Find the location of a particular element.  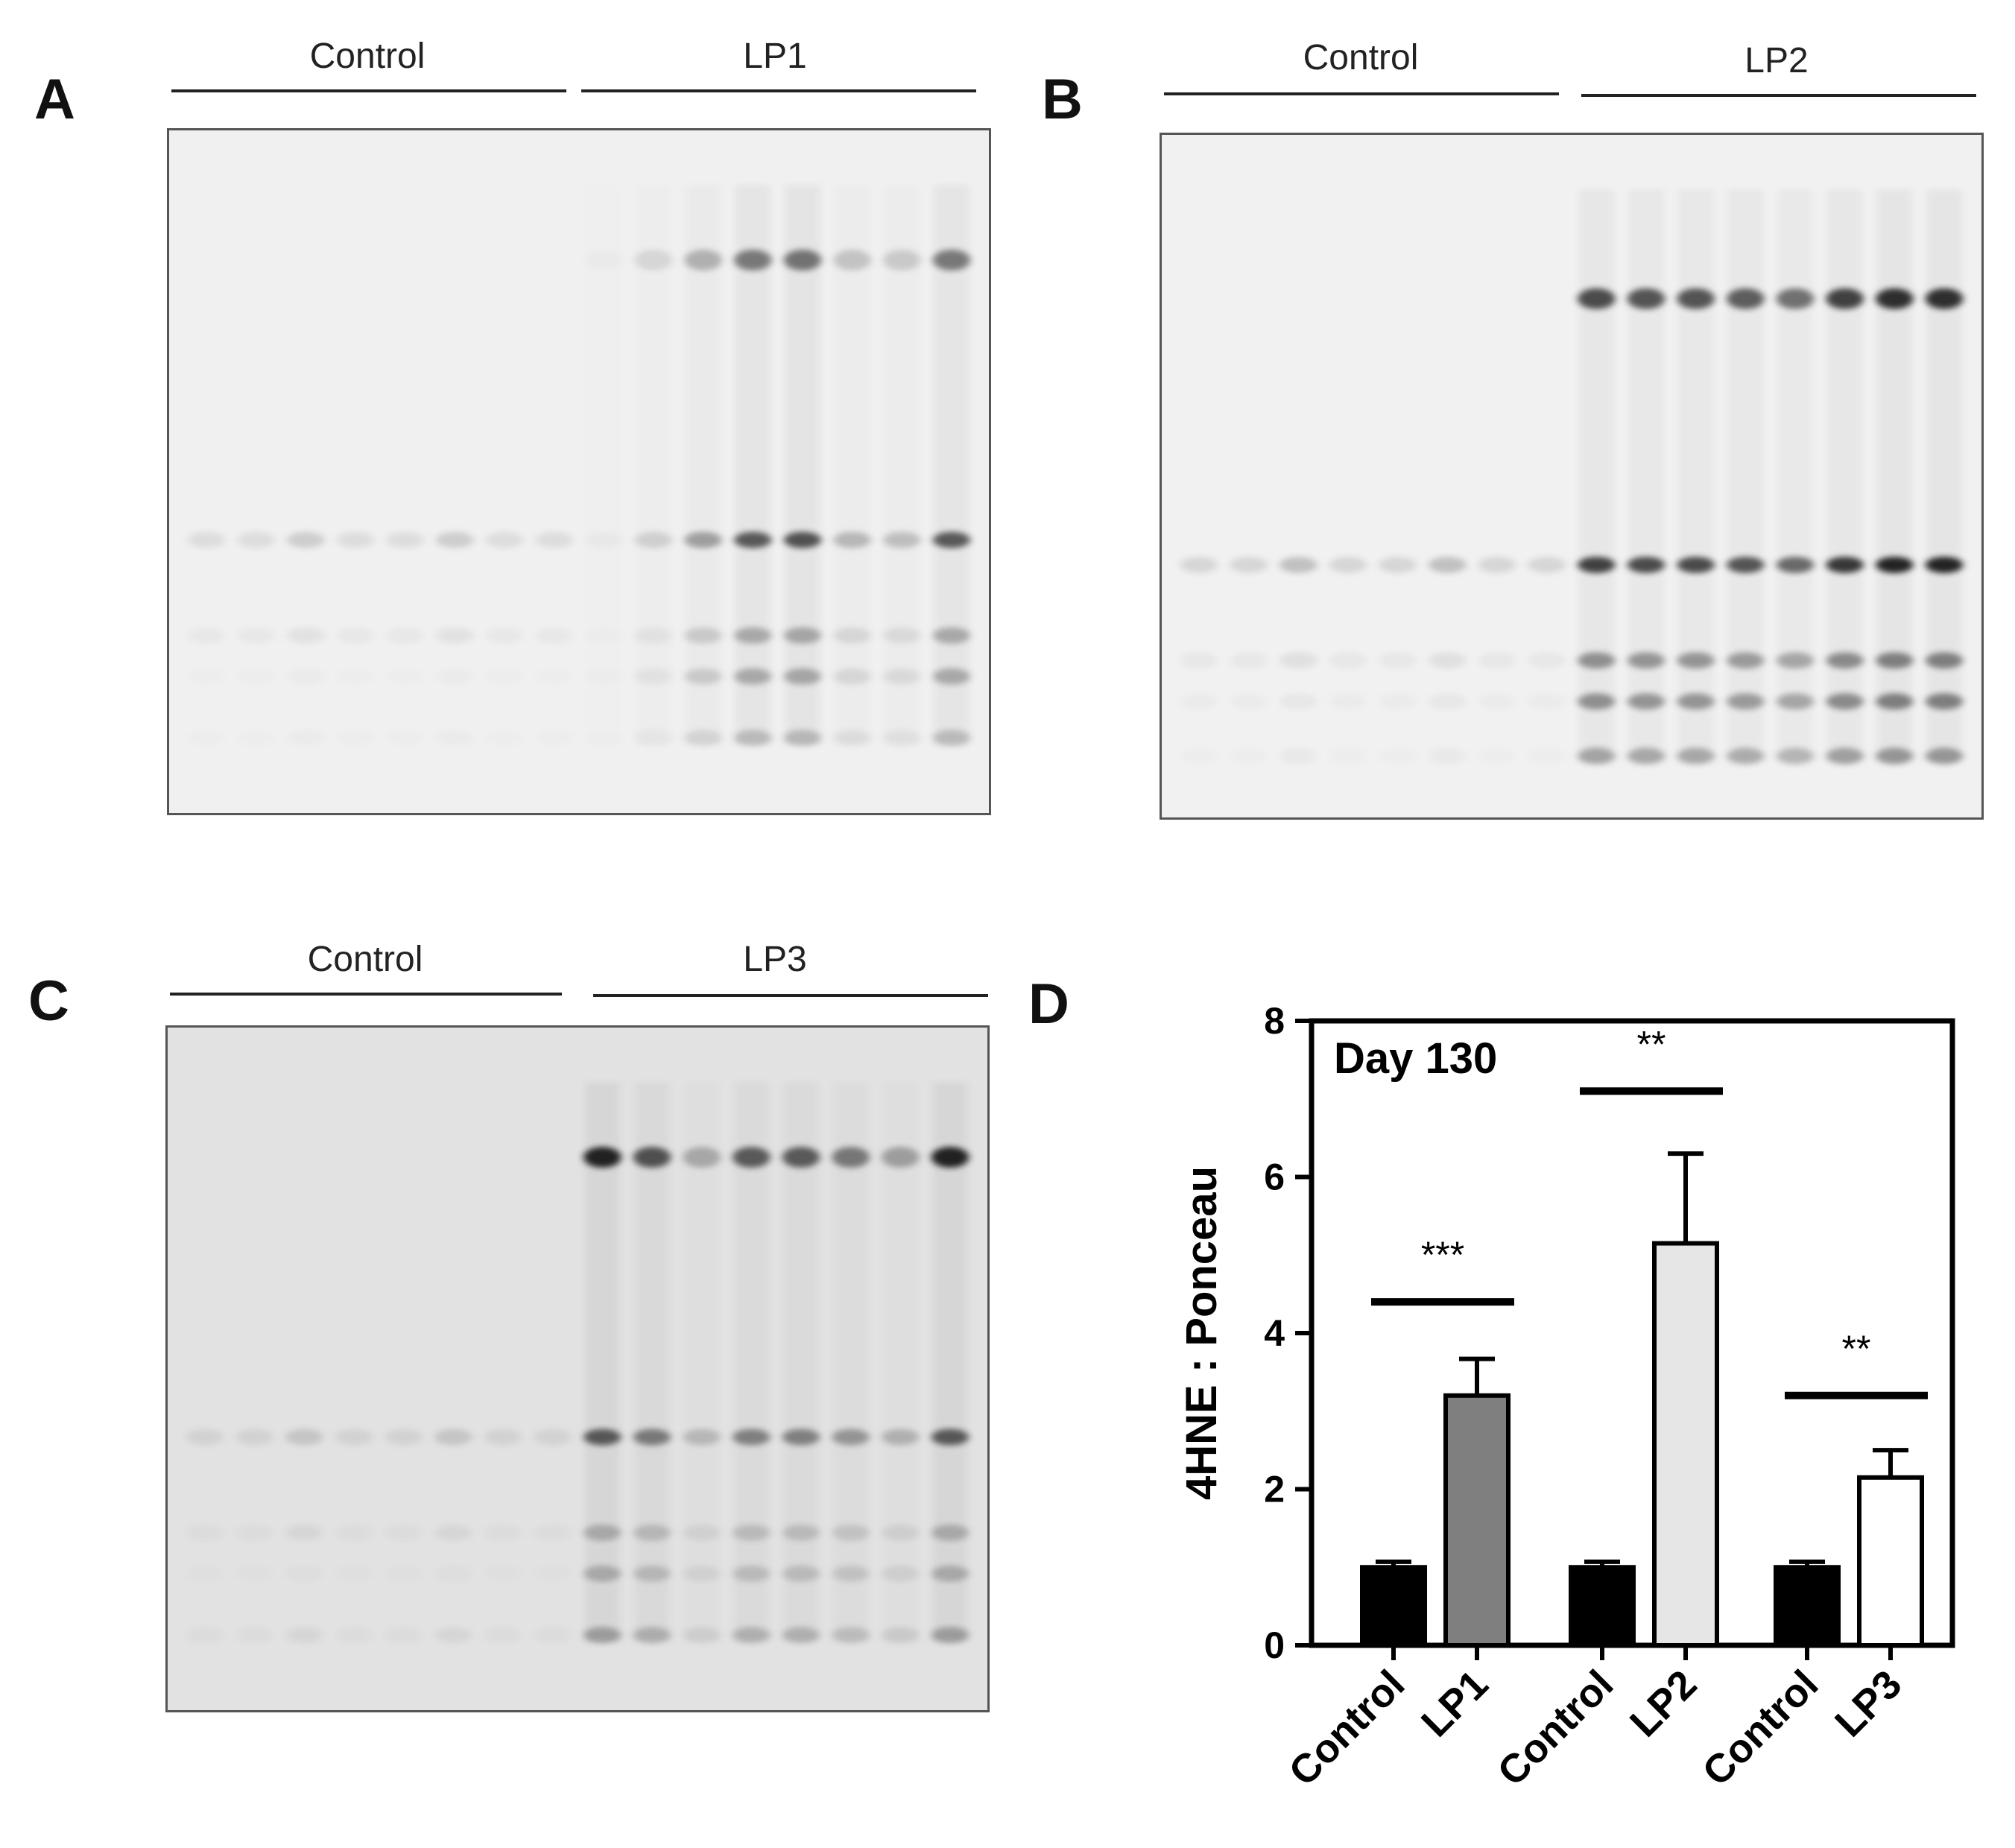

panel-b-control-label: Control is located at coordinates (1361, 57).